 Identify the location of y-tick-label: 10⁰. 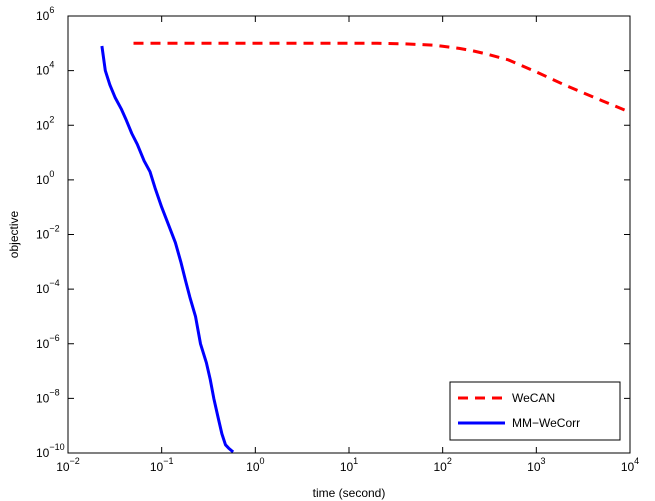
(45, 178).